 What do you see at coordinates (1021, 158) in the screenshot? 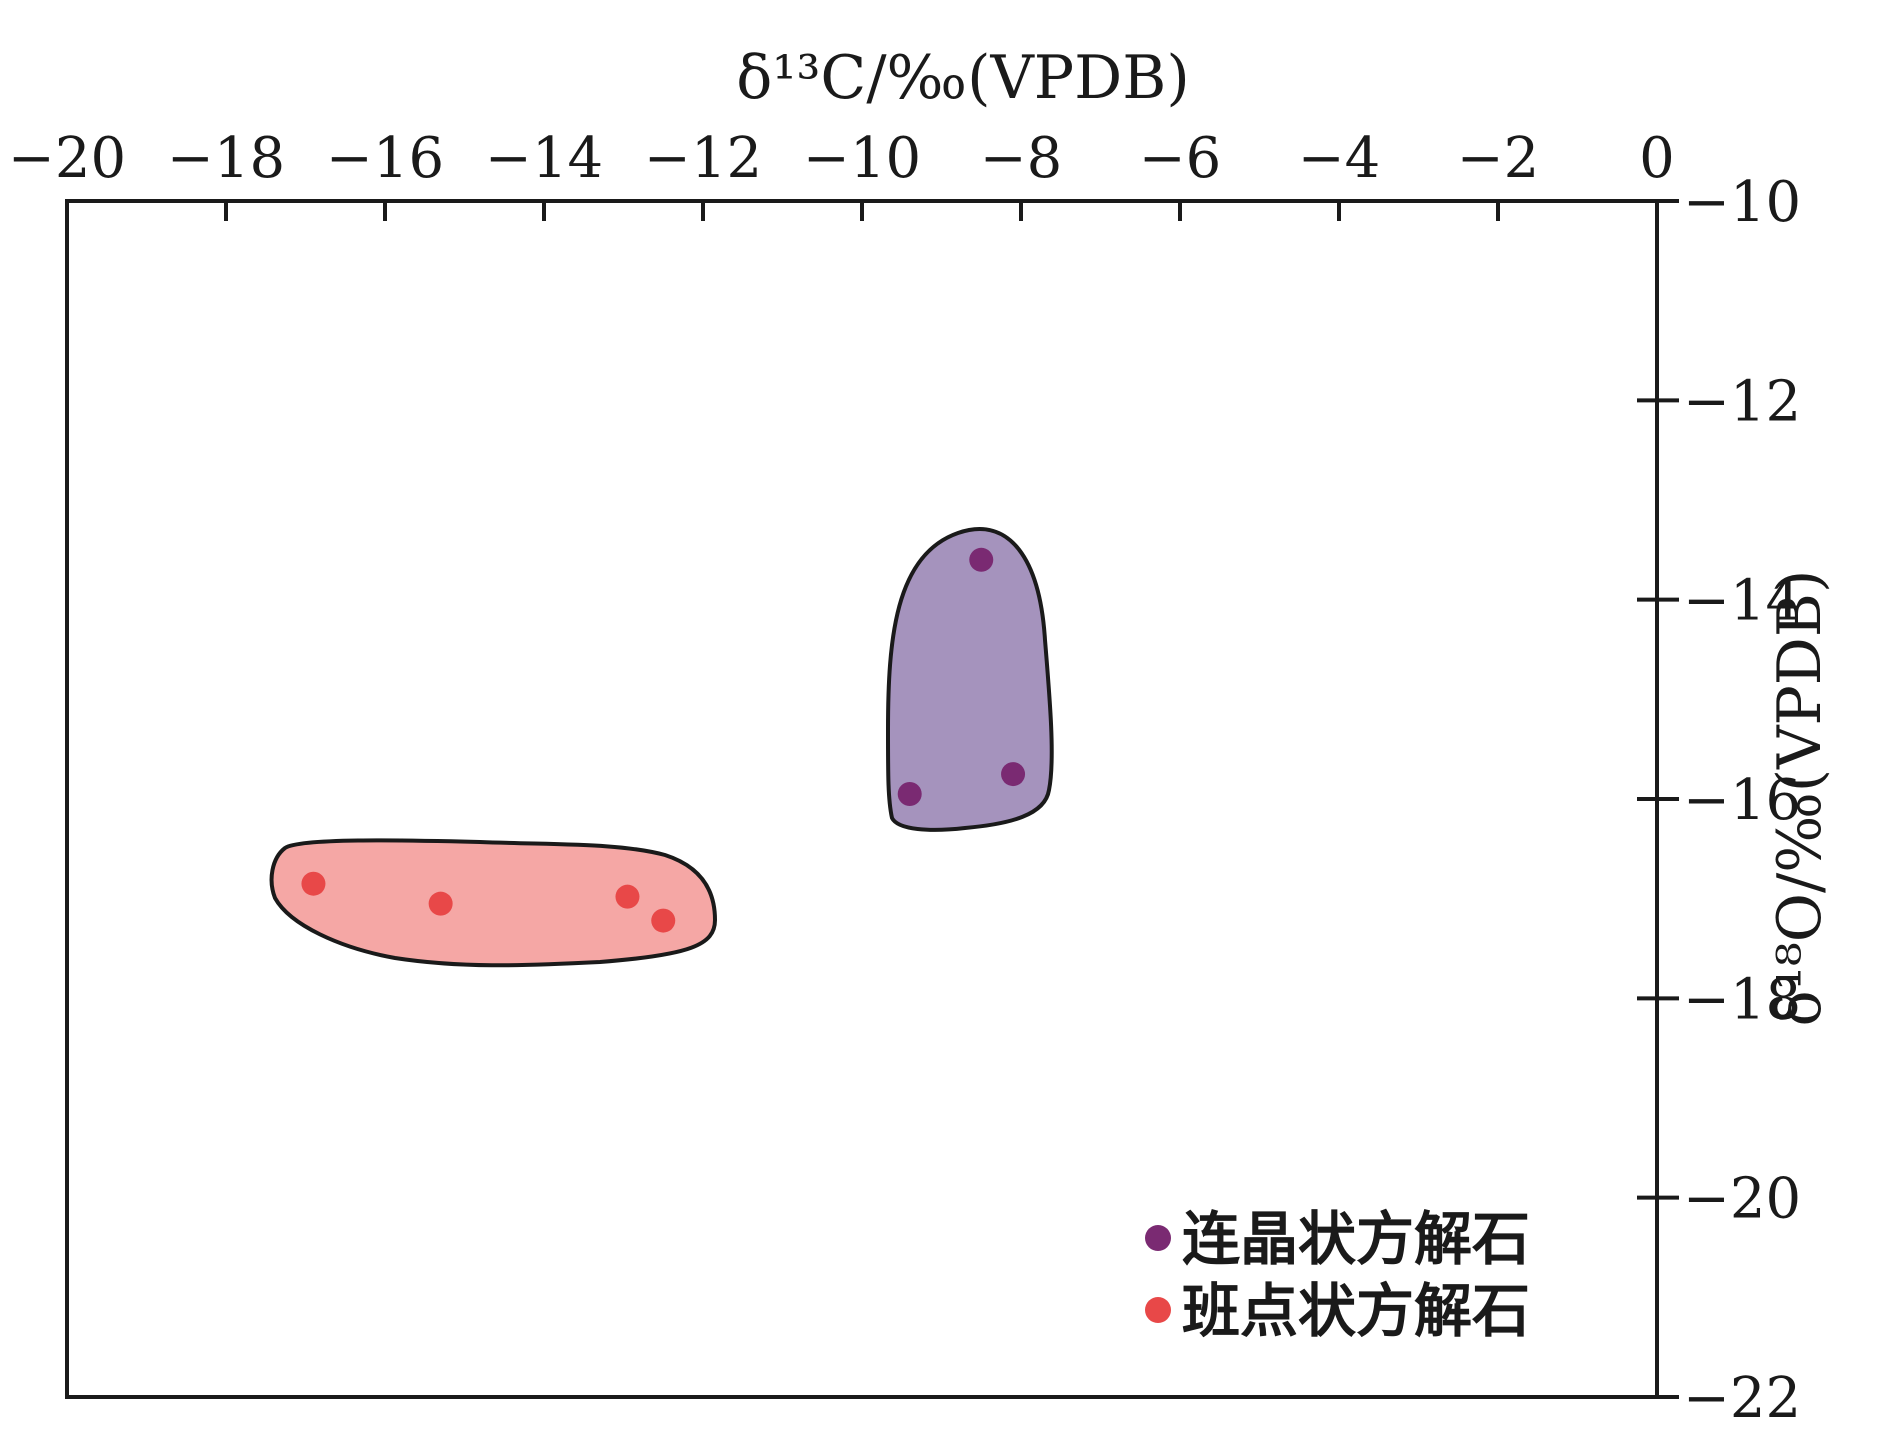
I see `x-tick-label: −8` at bounding box center [1021, 158].